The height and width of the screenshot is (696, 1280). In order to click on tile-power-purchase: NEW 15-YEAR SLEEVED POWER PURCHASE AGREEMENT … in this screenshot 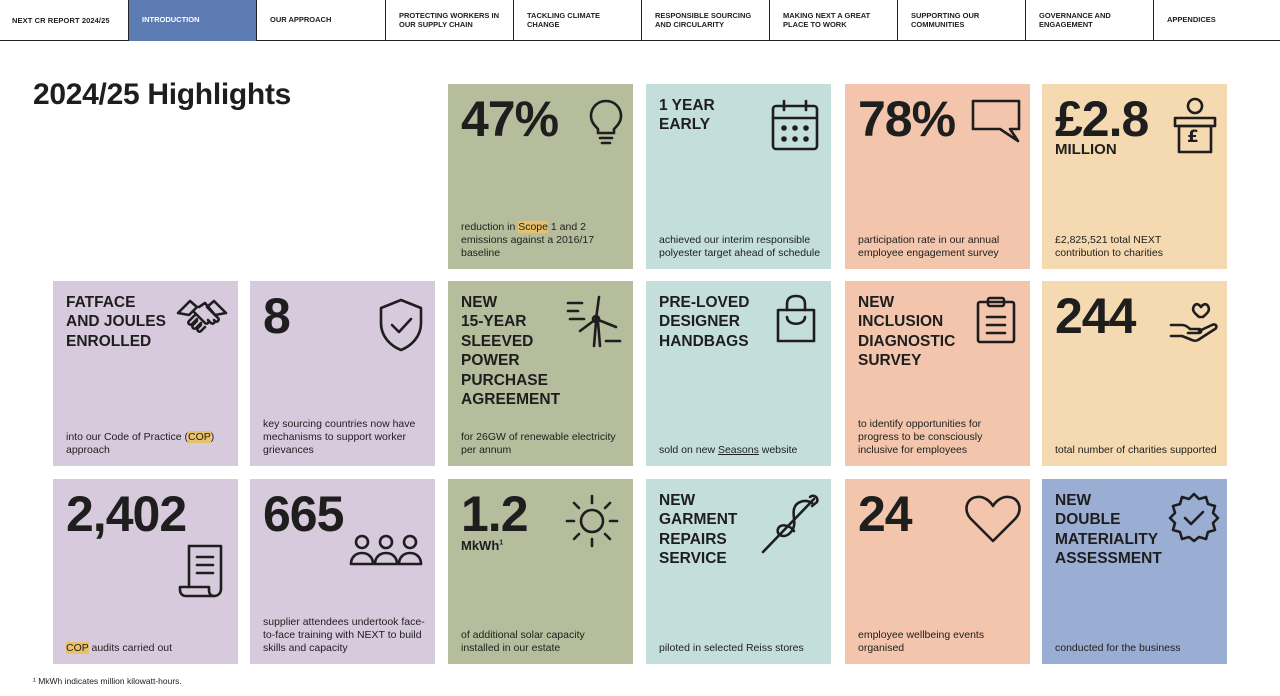, I will do `click(540, 373)`.